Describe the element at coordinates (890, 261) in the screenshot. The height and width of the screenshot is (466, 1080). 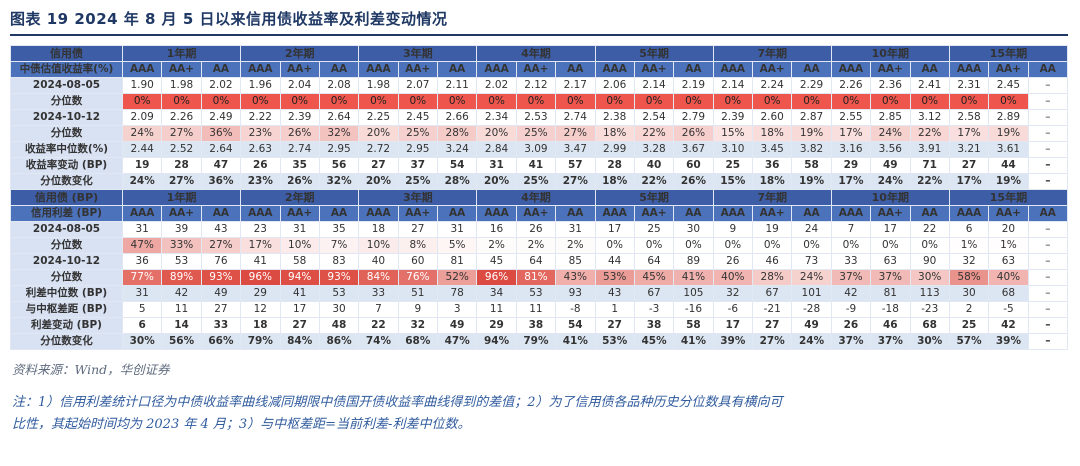
I see `value-cell: 63` at that location.